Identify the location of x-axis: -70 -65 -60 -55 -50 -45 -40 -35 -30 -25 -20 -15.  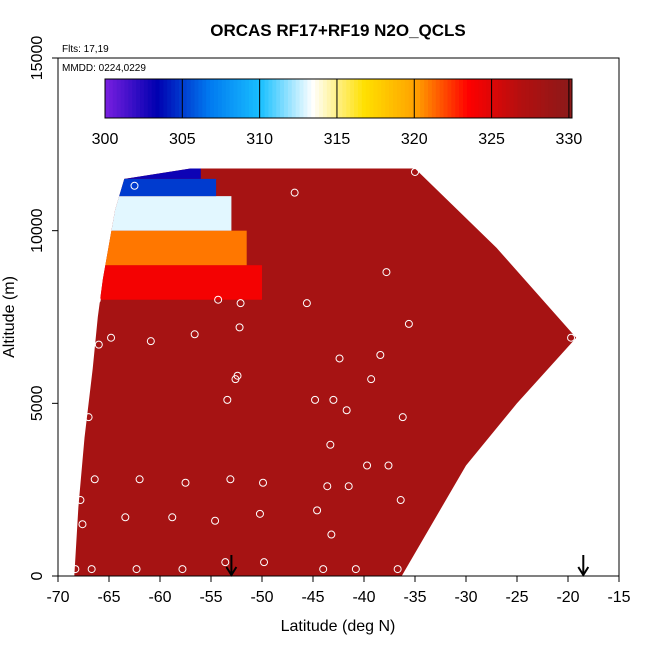
(338, 591).